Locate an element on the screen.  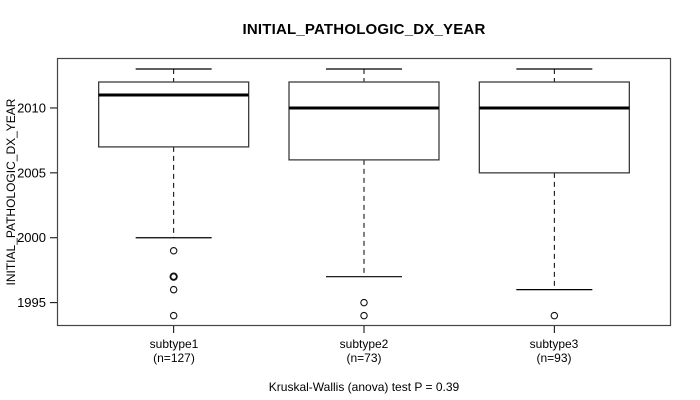
x-axis-label-group-3: subtype3 (n=93) is located at coordinates (554, 351).